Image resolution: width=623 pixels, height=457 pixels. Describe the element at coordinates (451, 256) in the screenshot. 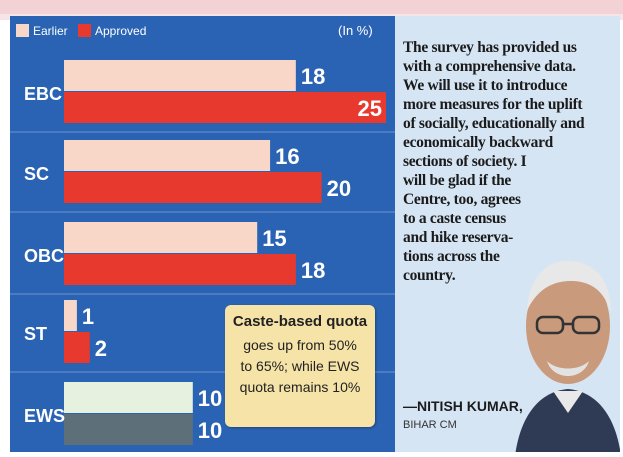

I see `quote-line: tions across the` at that location.